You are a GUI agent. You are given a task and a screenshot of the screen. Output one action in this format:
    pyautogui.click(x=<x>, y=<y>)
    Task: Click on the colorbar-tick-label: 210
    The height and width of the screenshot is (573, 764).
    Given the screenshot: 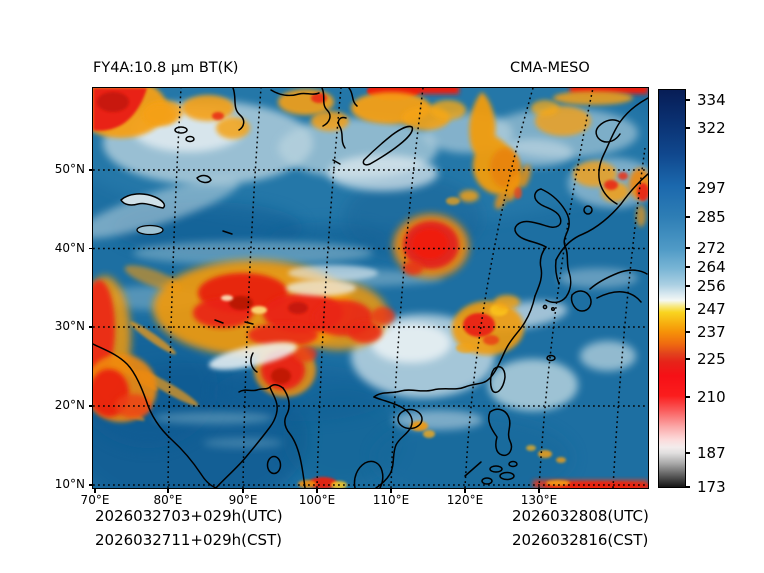 What is the action you would take?
    pyautogui.click(x=711, y=397)
    